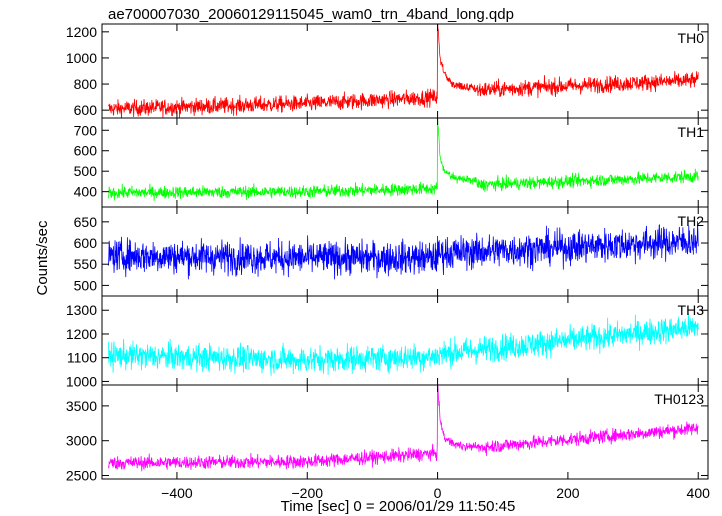 Image resolution: width=722 pixels, height=516 pixels. I want to click on x-axis-title: Time [sec] 0 = 2006/01/29 11:50:45, so click(398, 506).